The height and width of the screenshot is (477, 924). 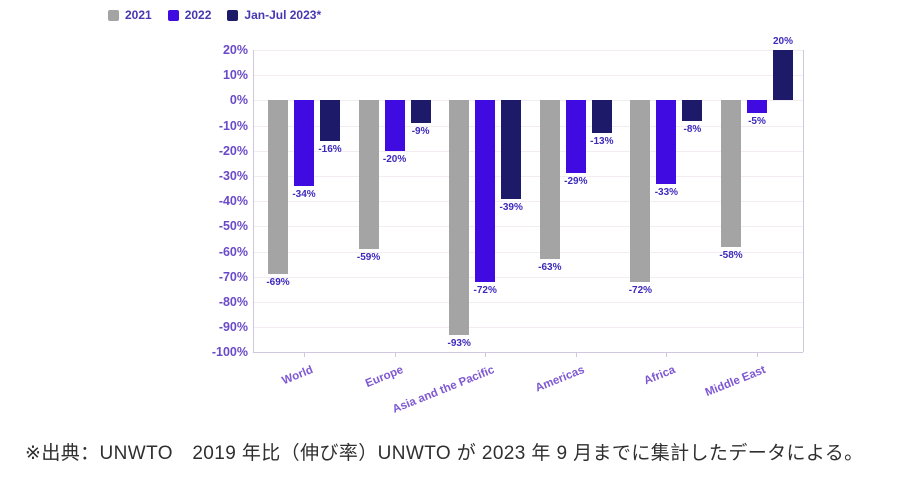 What do you see at coordinates (368, 175) in the screenshot?
I see `bar-2021-europe` at bounding box center [368, 175].